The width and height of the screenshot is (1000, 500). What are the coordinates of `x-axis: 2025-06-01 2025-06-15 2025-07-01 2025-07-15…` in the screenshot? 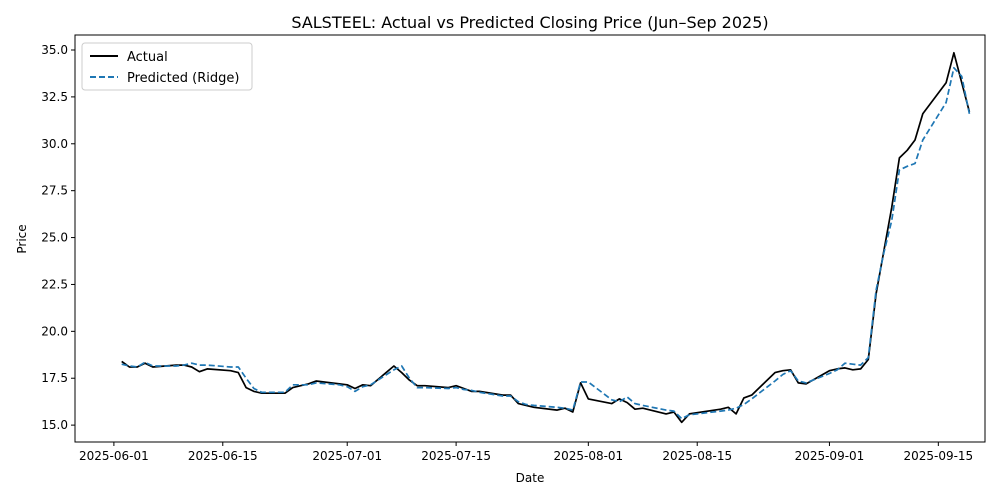 It's located at (526, 452).